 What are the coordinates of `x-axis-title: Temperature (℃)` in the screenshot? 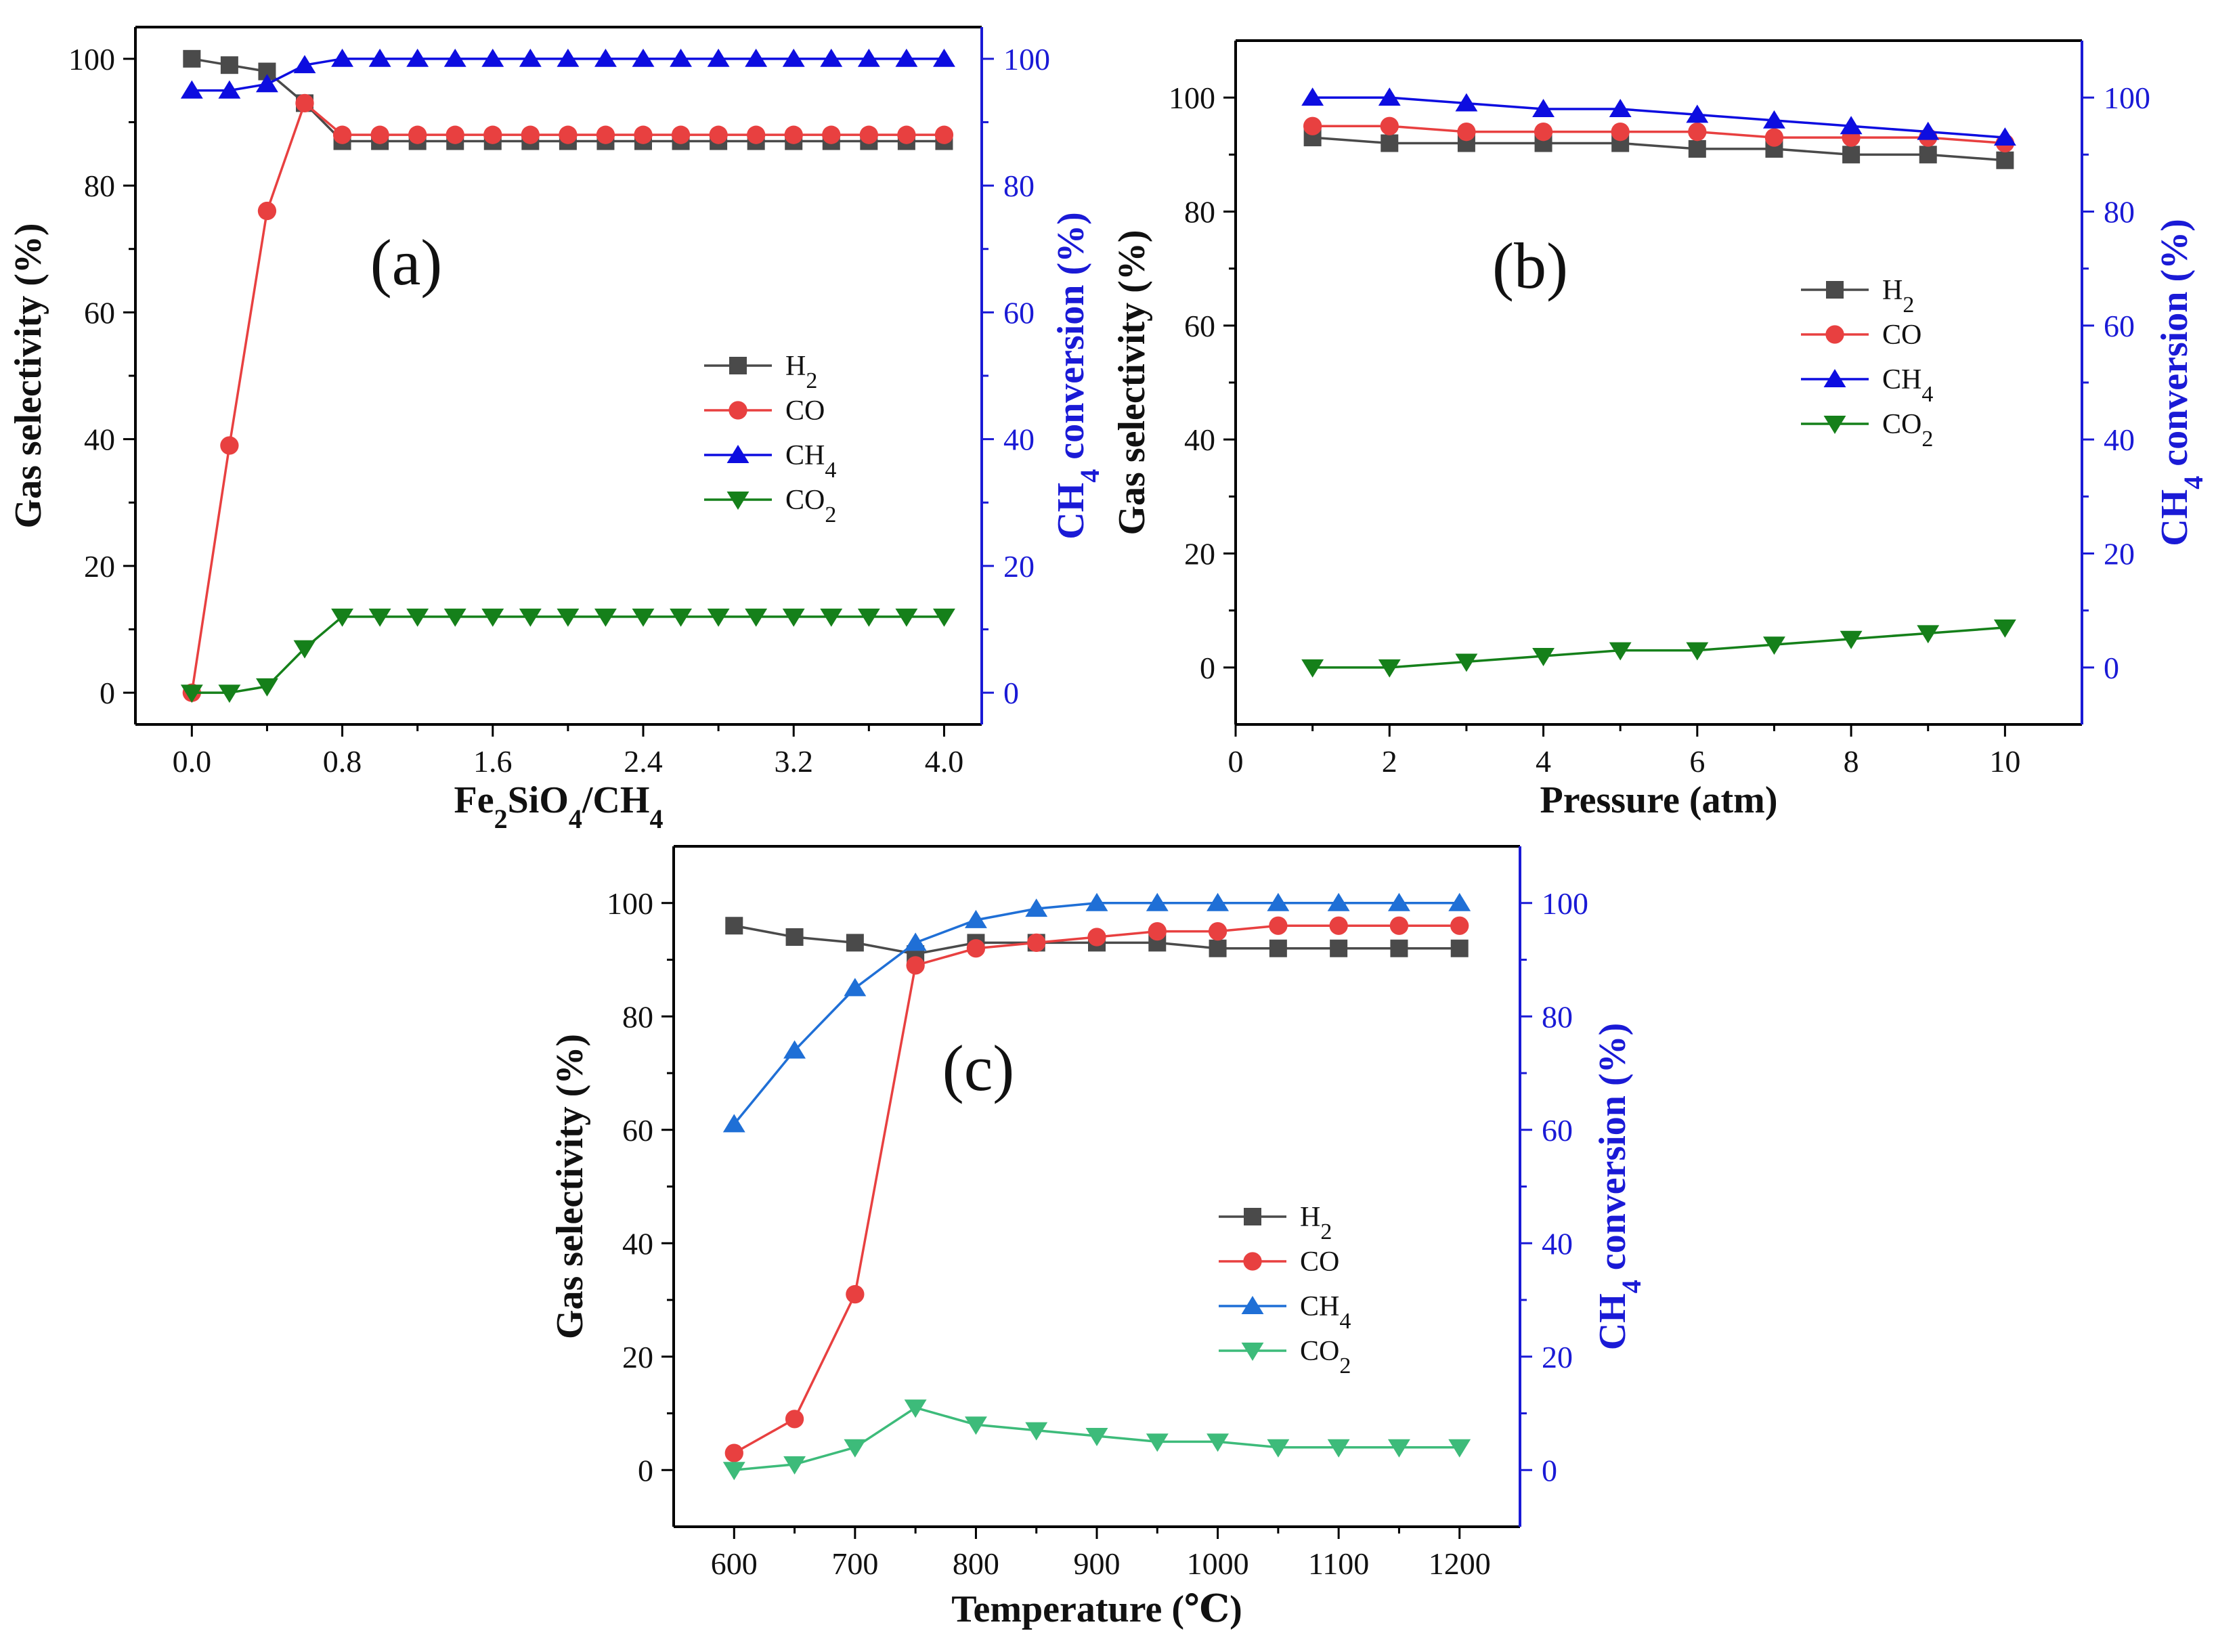 It's located at (1096, 1609).